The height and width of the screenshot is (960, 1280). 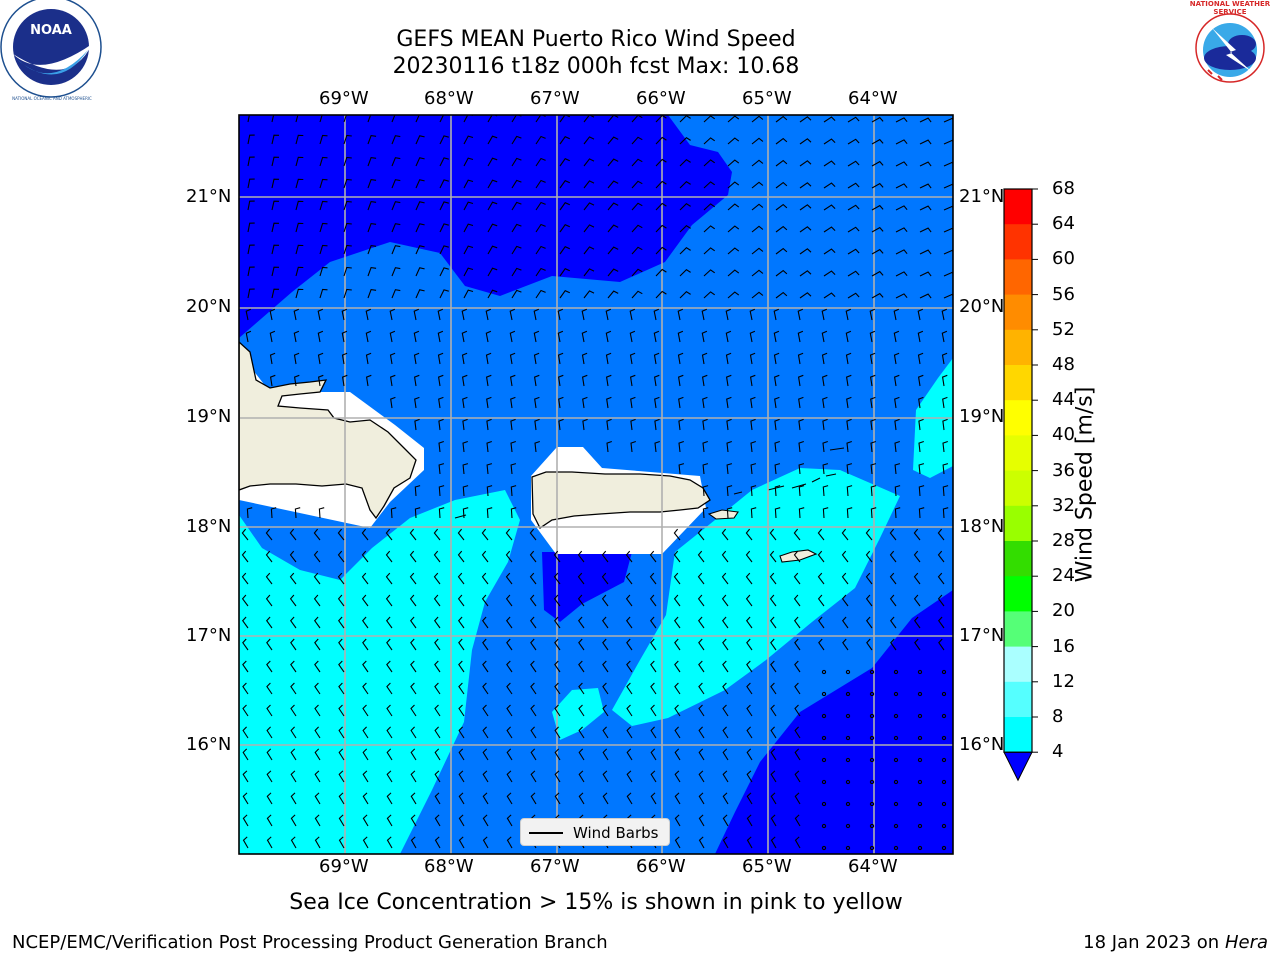 I want to click on lat-label-right-16n: 16°N, so click(x=982, y=744).